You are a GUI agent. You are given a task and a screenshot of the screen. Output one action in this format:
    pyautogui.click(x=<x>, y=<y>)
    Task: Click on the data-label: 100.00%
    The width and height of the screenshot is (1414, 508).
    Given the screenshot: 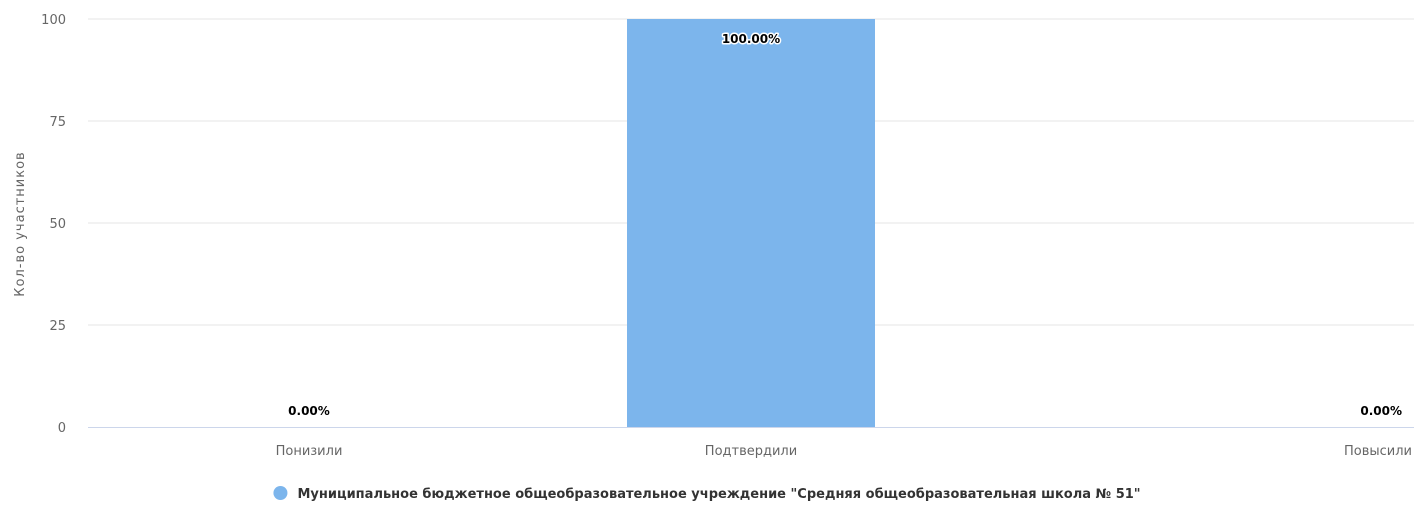 What is the action you would take?
    pyautogui.click(x=751, y=39)
    